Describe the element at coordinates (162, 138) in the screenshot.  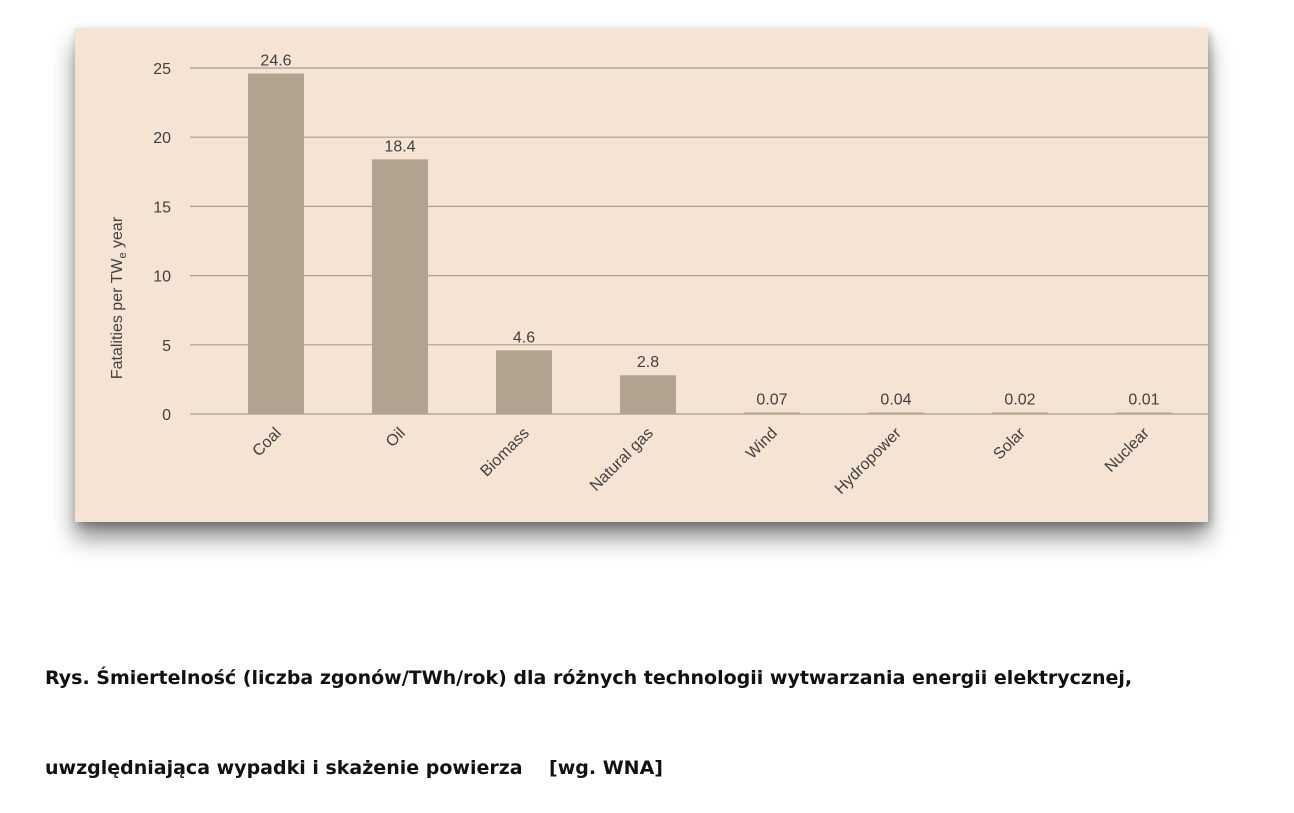
I see `y-tick-label: 20` at that location.